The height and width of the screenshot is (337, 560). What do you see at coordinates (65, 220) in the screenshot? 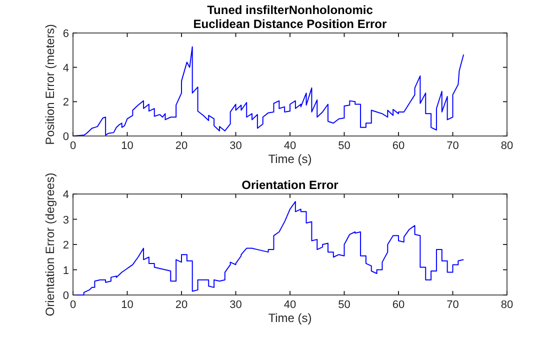
I see `y-tick-label: 3` at bounding box center [65, 220].